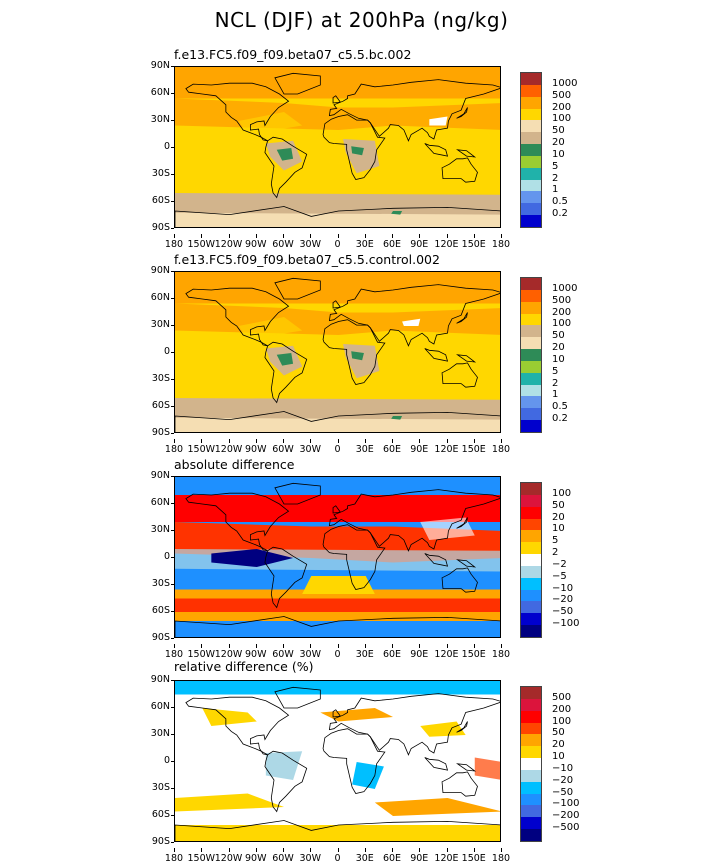 This screenshot has width=723, height=865. Describe the element at coordinates (563, 612) in the screenshot. I see `colorbar-label: −50` at that location.